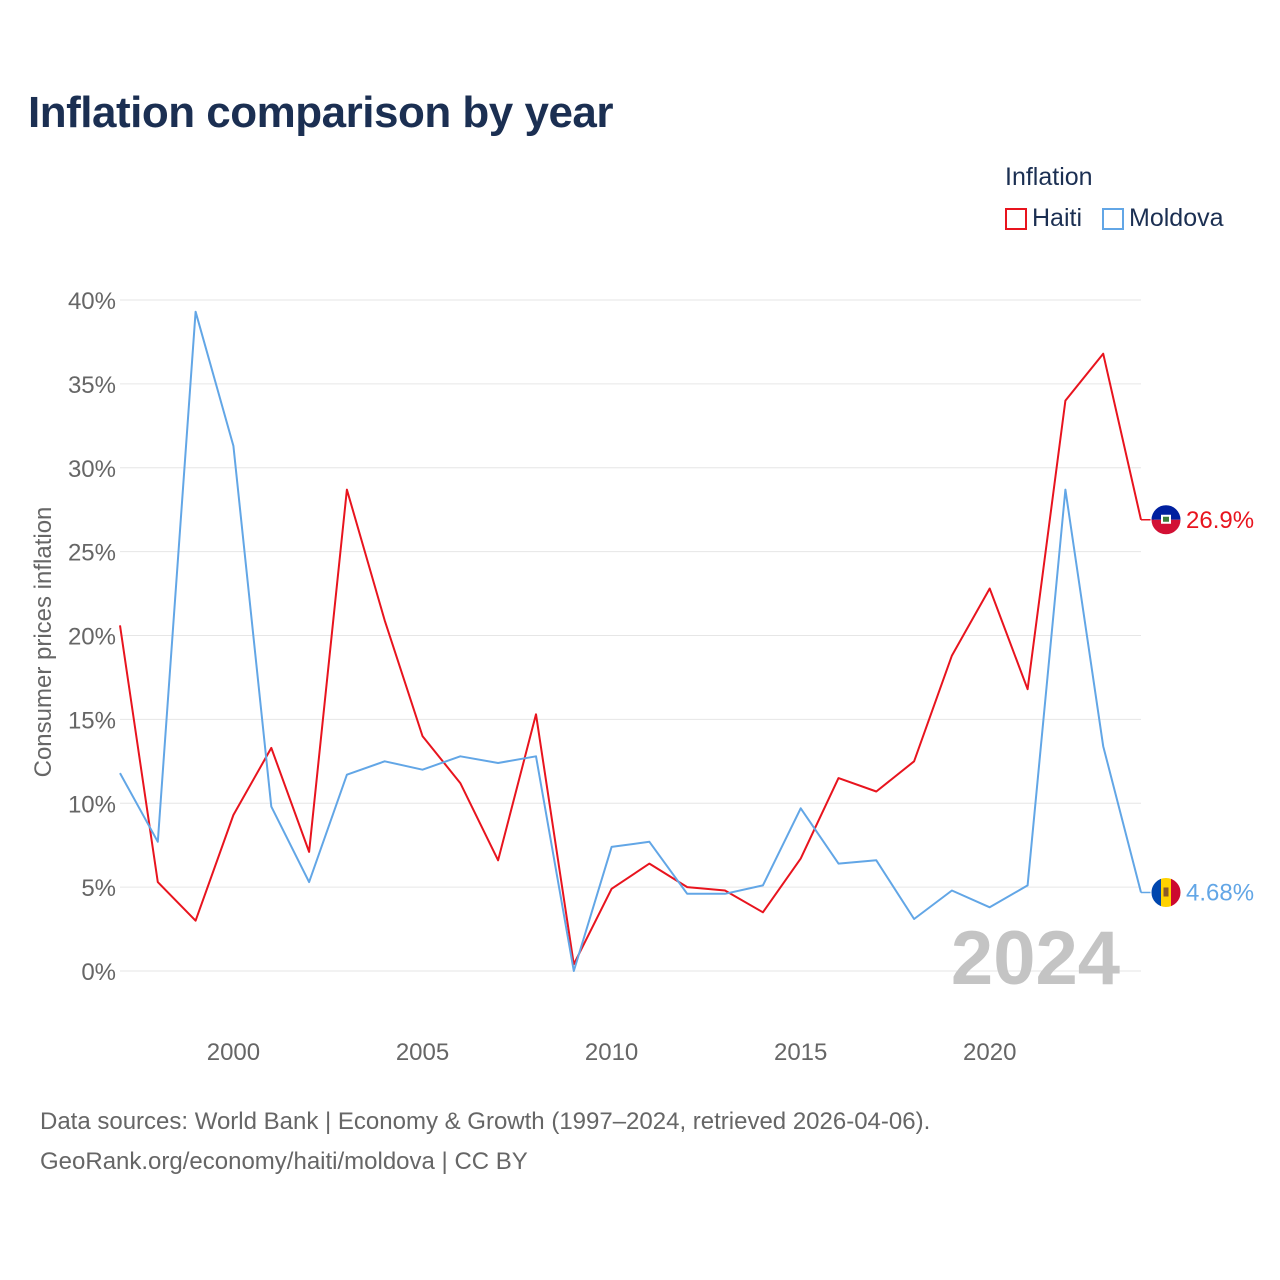 This screenshot has width=1280, height=1280. Describe the element at coordinates (1166, 892) in the screenshot. I see `moldova-flag-icon` at that location.